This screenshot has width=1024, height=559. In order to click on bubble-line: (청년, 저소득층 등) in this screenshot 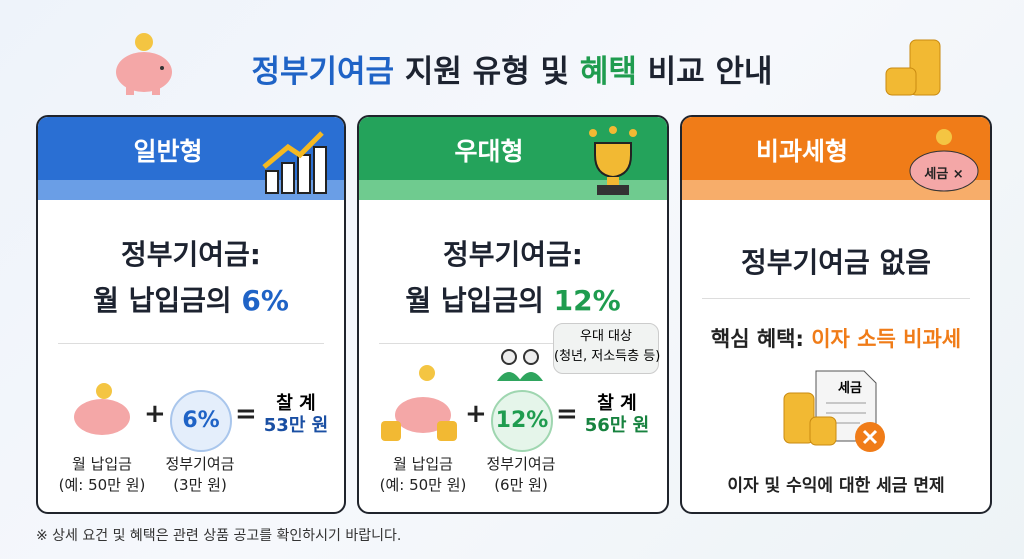, I will do `click(607, 356)`.